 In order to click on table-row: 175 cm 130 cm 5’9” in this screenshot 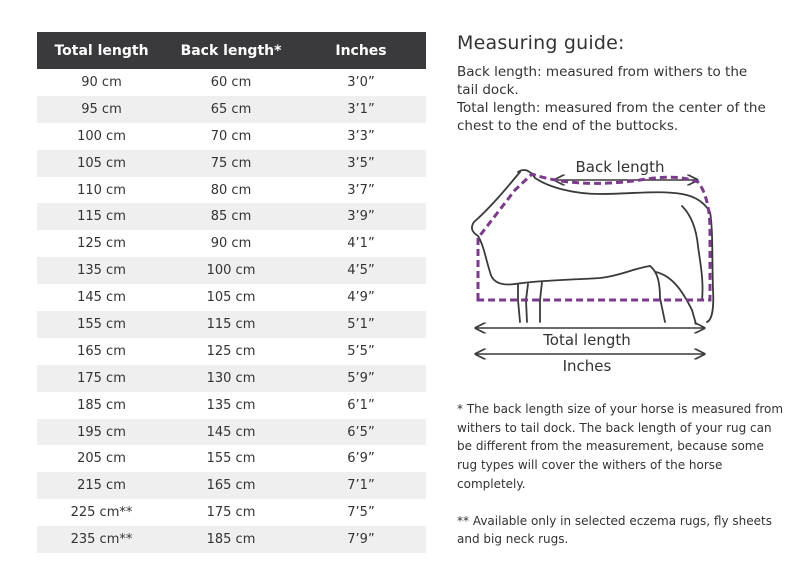, I will do `click(231, 378)`.